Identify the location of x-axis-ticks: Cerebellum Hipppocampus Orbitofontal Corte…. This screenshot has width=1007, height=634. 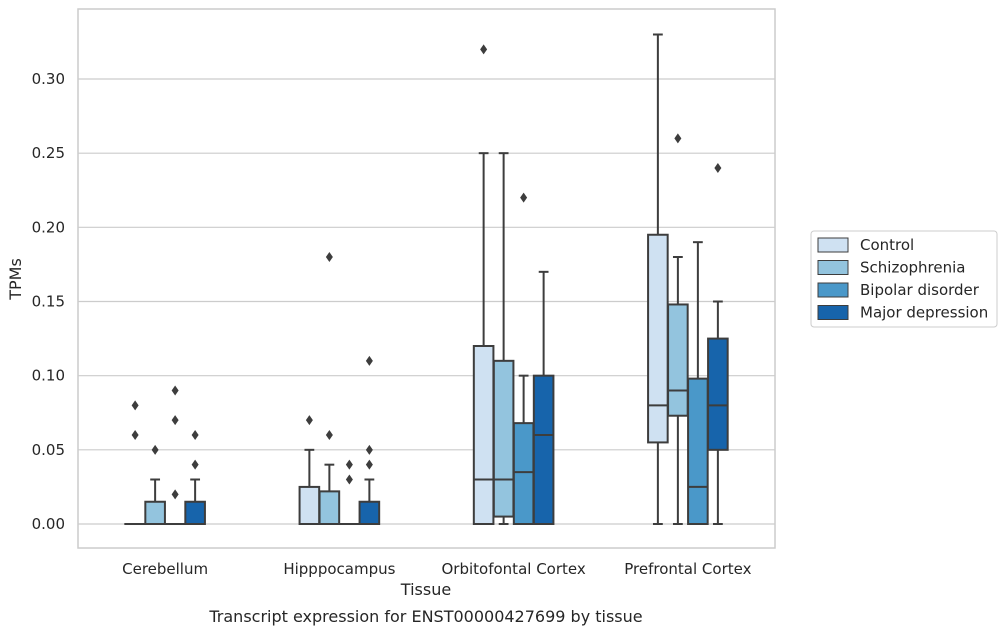
(436, 569).